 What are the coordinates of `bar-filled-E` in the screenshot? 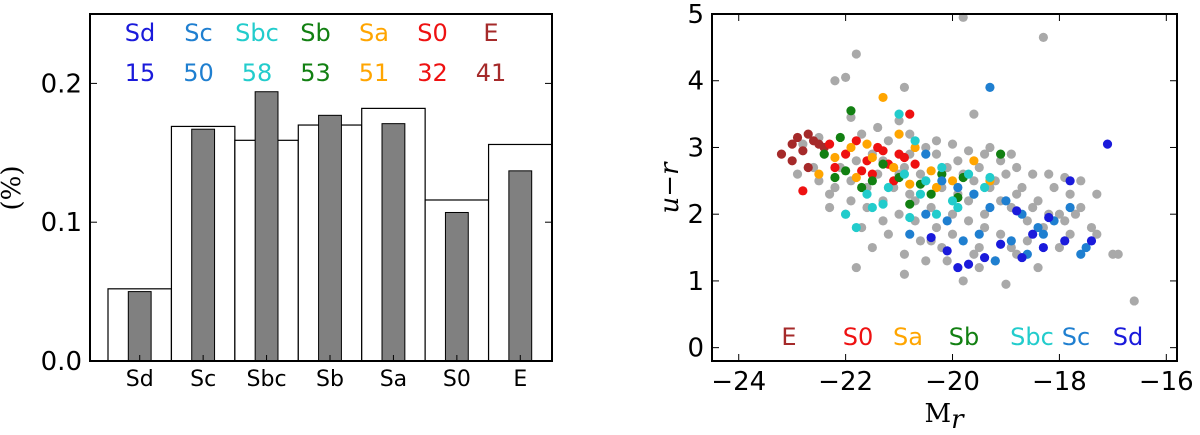 It's located at (520, 266).